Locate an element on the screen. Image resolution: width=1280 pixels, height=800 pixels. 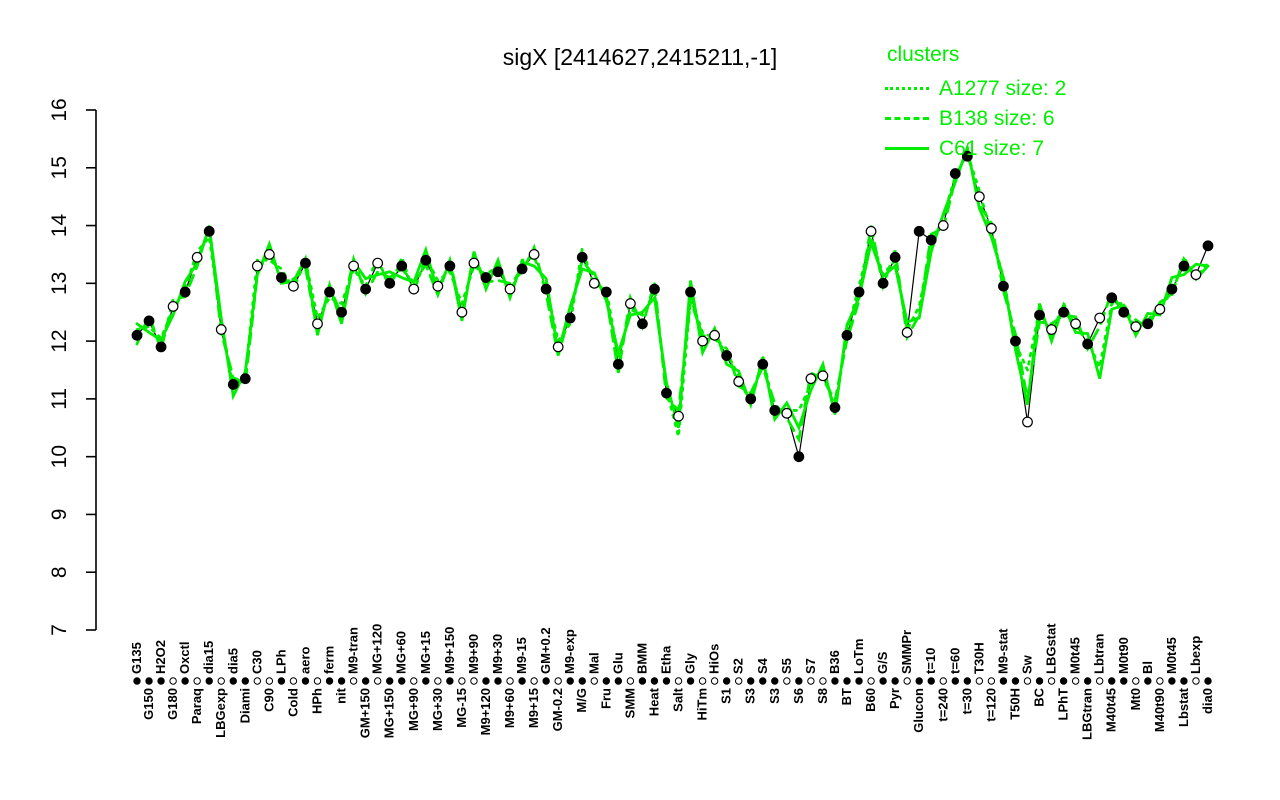
y-axis-tick-label: 9 is located at coordinates (59, 515).